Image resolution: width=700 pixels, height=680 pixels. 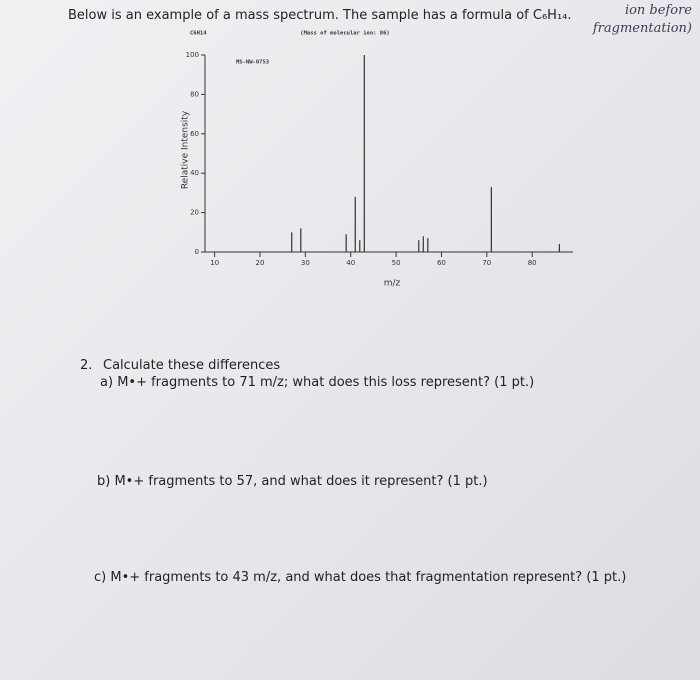 I want to click on item-label: c), so click(x=100, y=577).